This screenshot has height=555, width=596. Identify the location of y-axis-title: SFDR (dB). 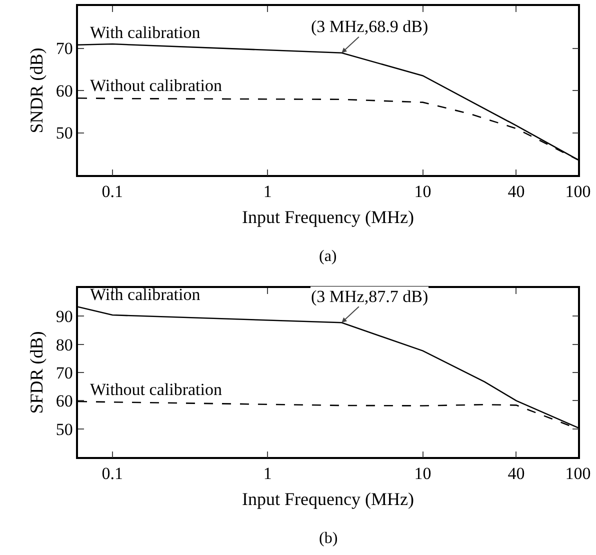
(36, 372).